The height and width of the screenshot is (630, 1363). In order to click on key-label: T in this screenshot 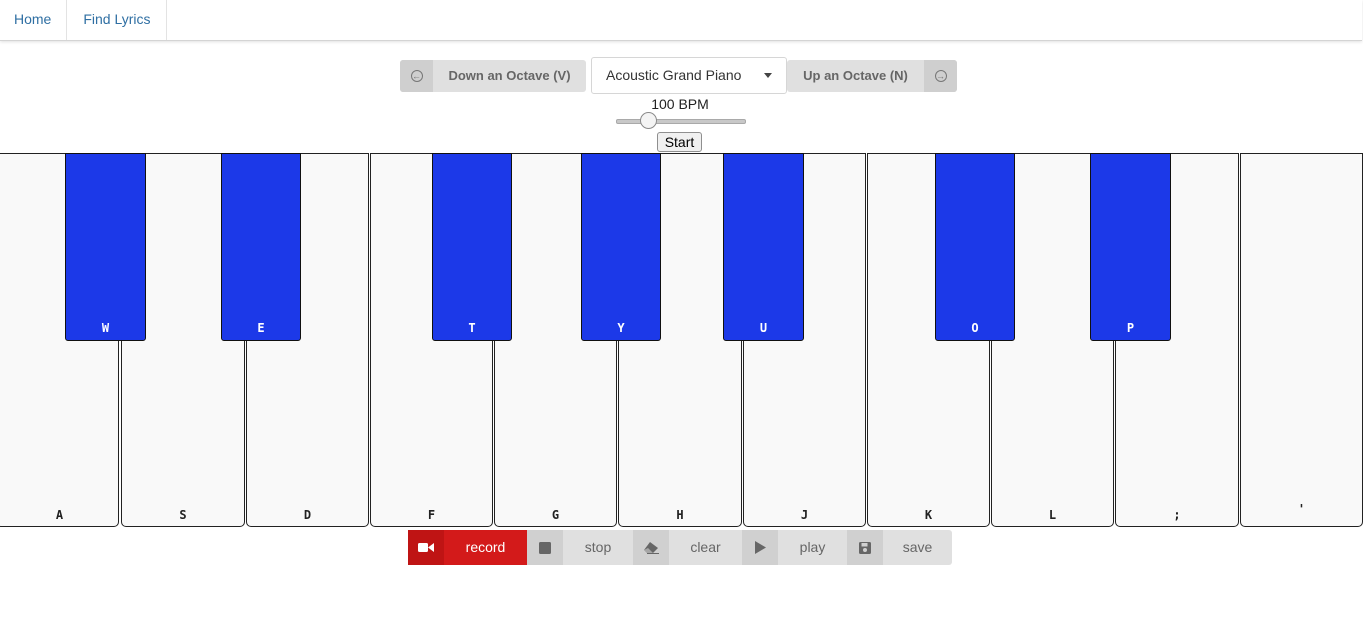, I will do `click(472, 328)`.